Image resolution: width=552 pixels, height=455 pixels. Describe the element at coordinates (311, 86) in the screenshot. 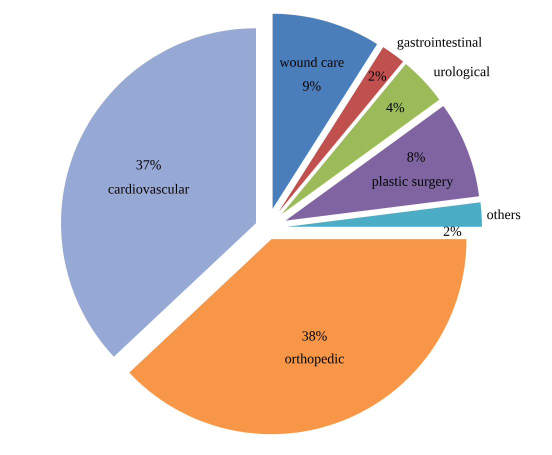

I see `data-label: 9%` at that location.